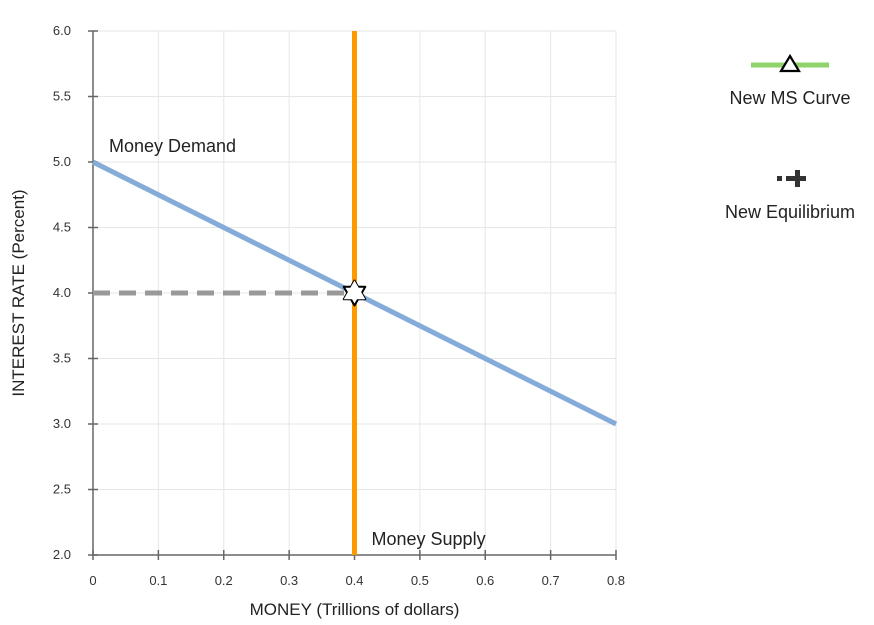  I want to click on y-tick-label: 2.5, so click(62, 489).